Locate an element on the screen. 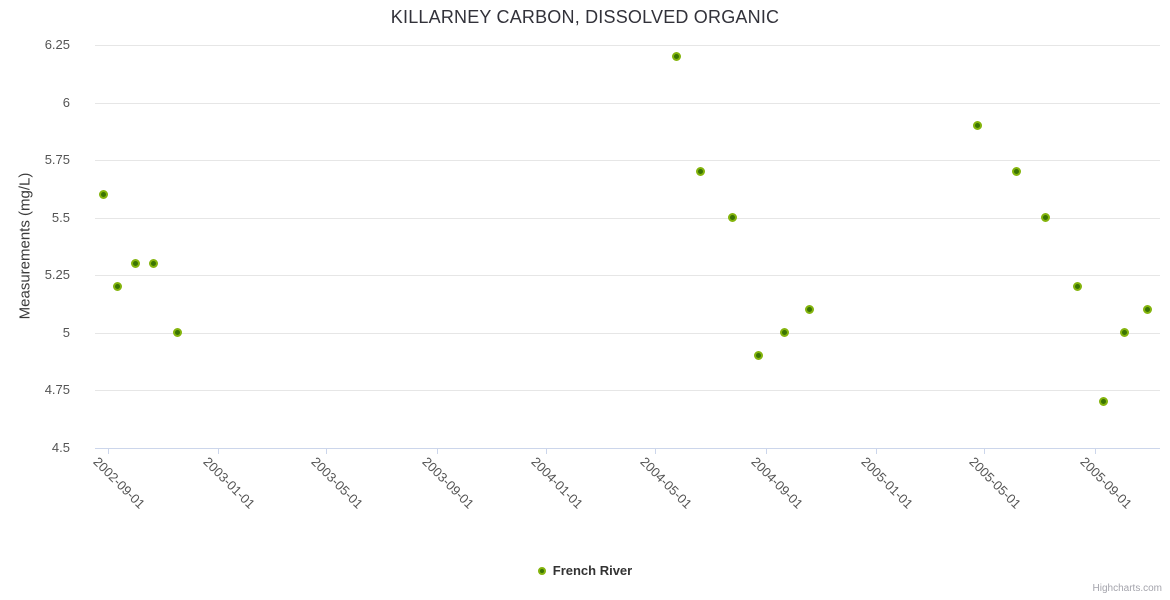 The image size is (1170, 600). y-axis-title: Measurements (mg/L) is located at coordinates (25, 246).